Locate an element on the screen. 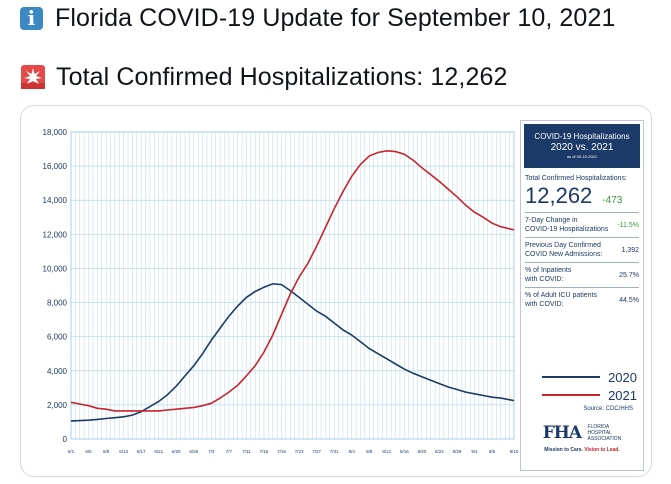 This screenshot has height=484, width=671. change-label-2: COVID-19 Hospitalizations is located at coordinates (567, 229).